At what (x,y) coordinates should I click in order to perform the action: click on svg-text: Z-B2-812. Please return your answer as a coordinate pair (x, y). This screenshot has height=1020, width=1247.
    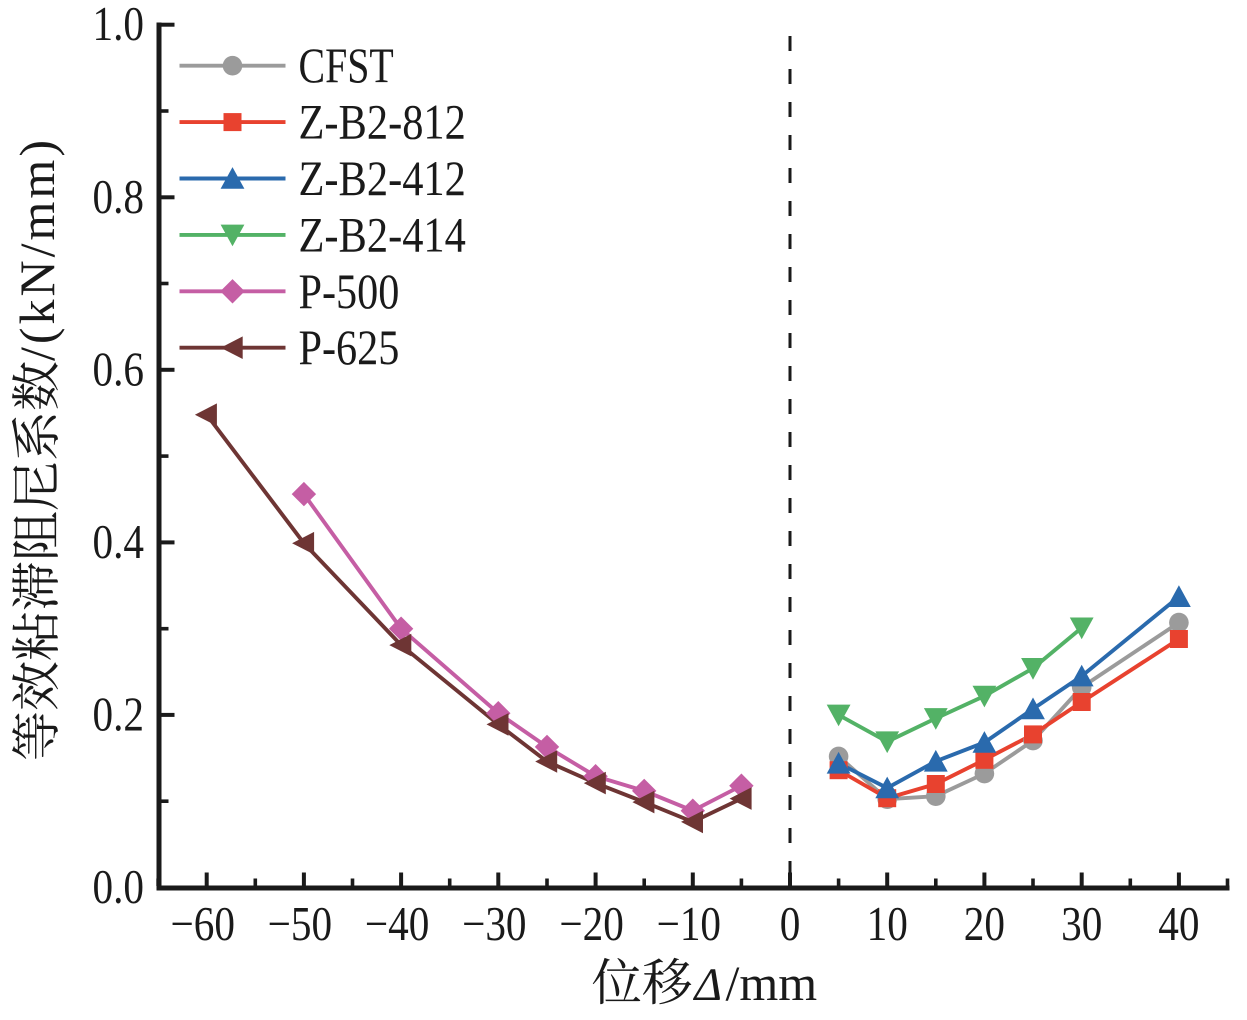
    Looking at the image, I should click on (382, 122).